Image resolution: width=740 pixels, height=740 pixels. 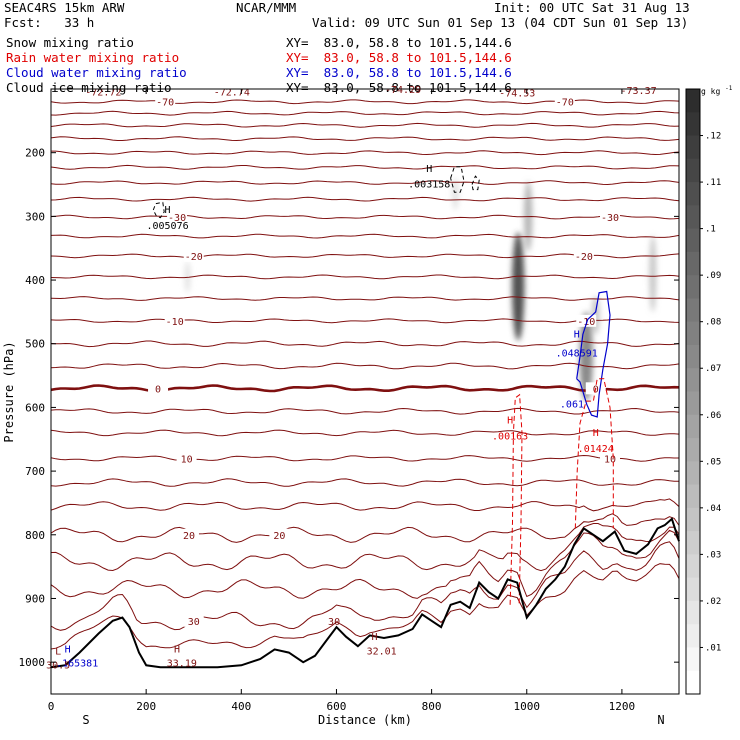 I want to click on extremum-label: .01424, so click(x=596, y=449).